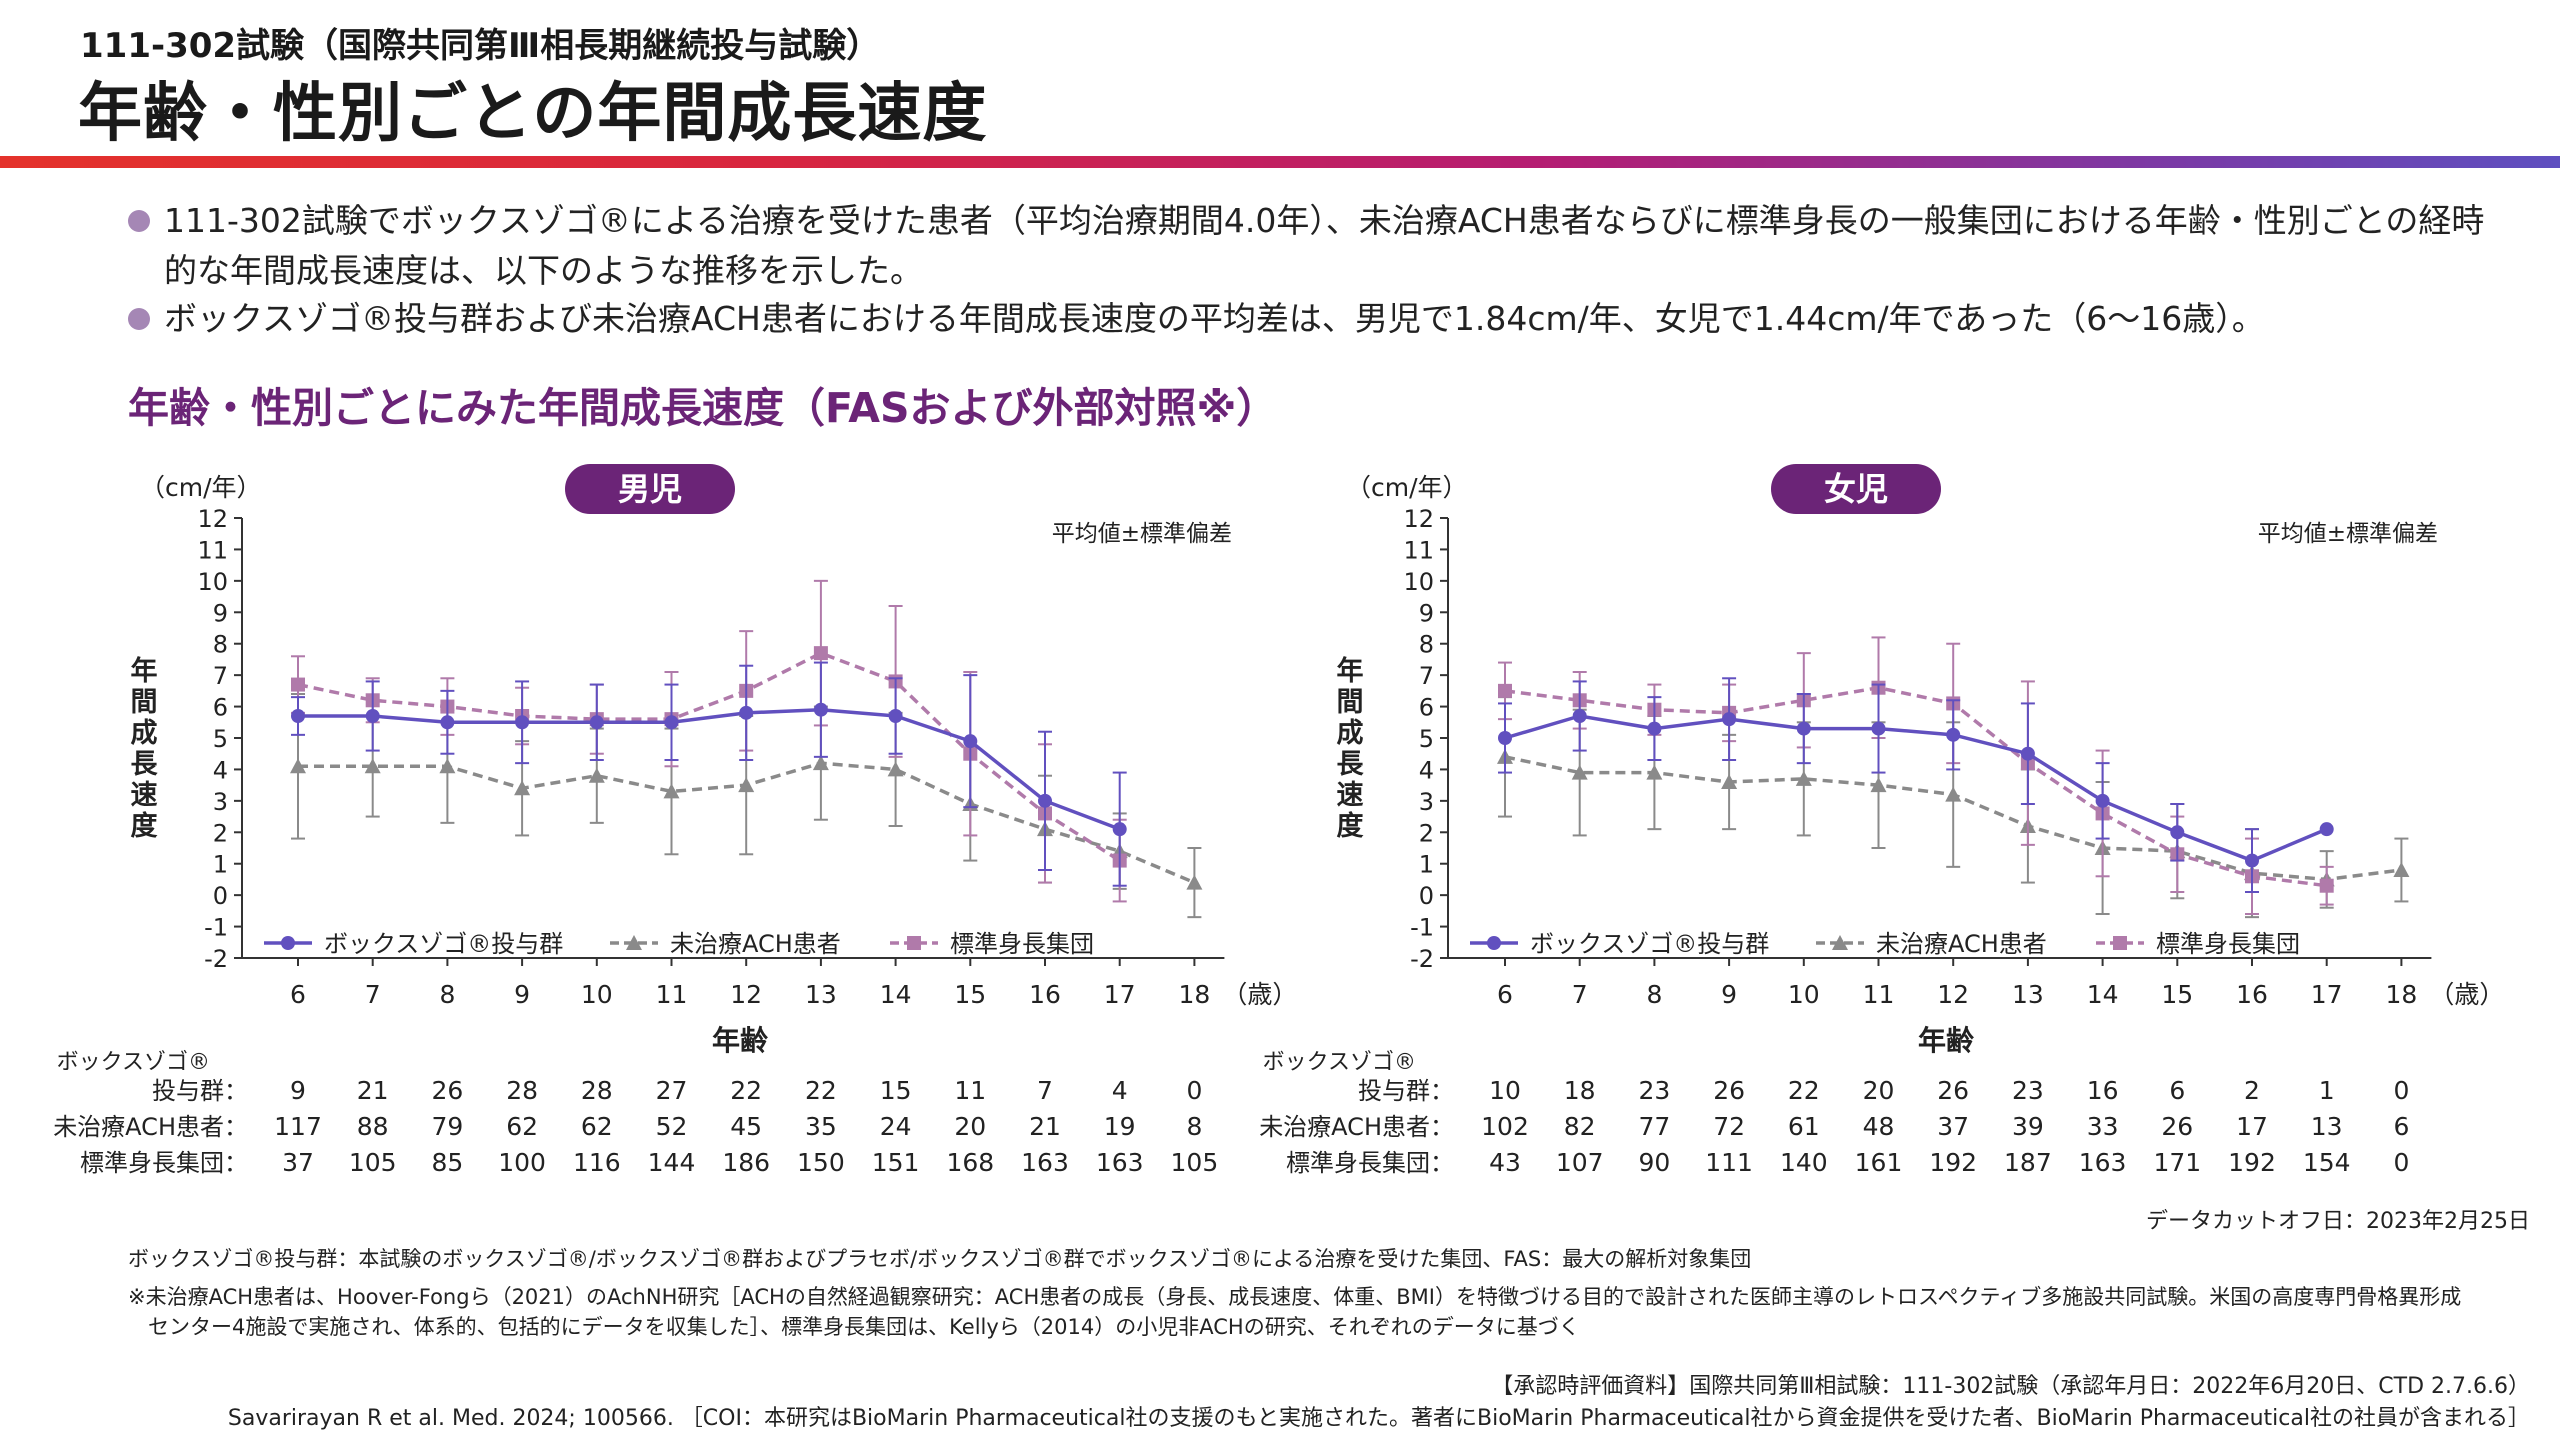  Describe the element at coordinates (1418, 582) in the screenshot. I see `y-tick-label: 10` at that location.